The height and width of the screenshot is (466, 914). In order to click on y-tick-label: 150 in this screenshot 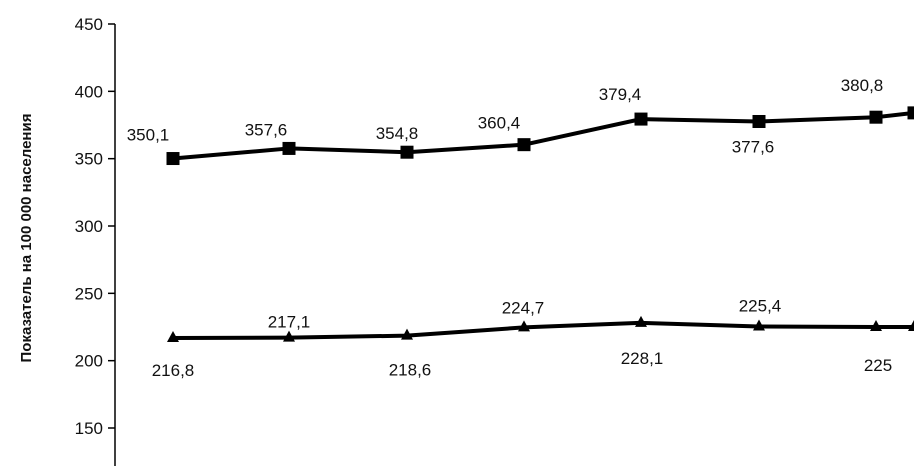, I will do `click(89, 428)`.